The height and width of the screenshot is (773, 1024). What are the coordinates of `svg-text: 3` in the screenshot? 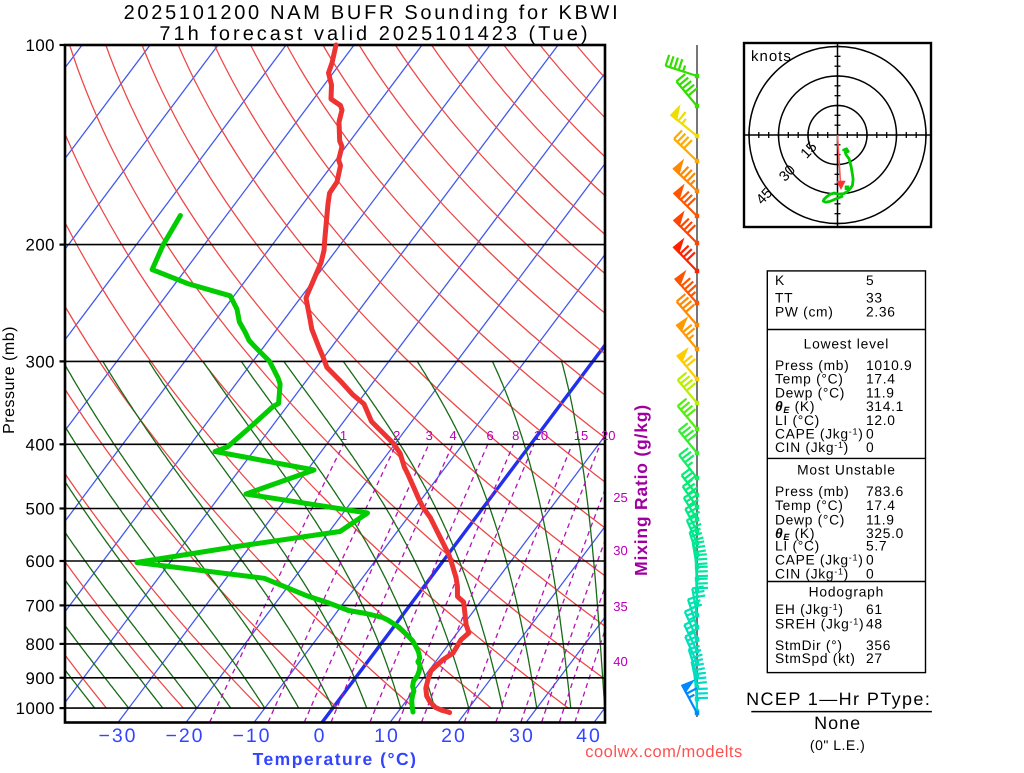 It's located at (429, 435).